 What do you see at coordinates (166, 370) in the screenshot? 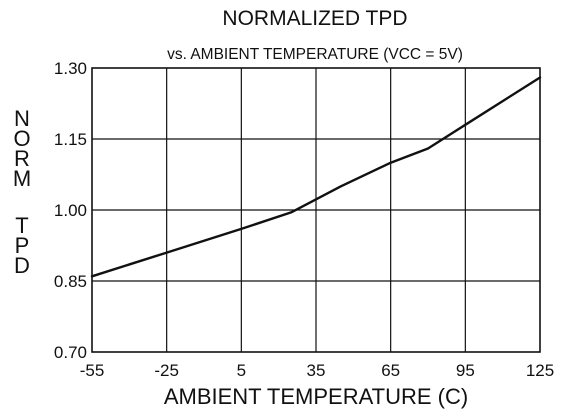
I see `x-tick-label: -25` at bounding box center [166, 370].